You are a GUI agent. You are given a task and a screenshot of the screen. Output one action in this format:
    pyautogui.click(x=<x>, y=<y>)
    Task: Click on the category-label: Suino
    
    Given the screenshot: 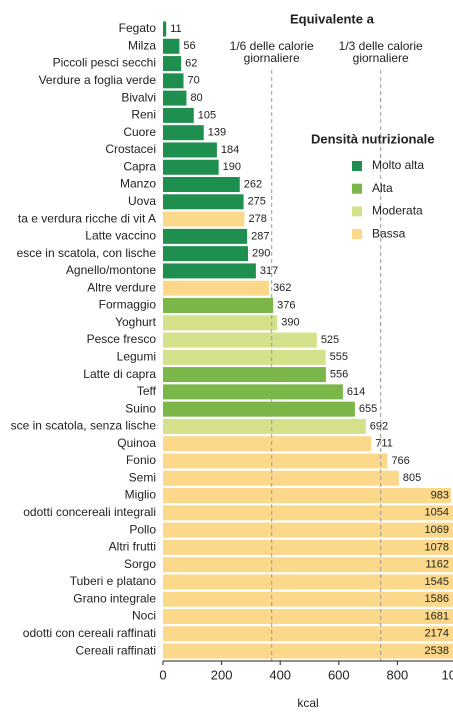 What is the action you would take?
    pyautogui.click(x=140, y=408)
    